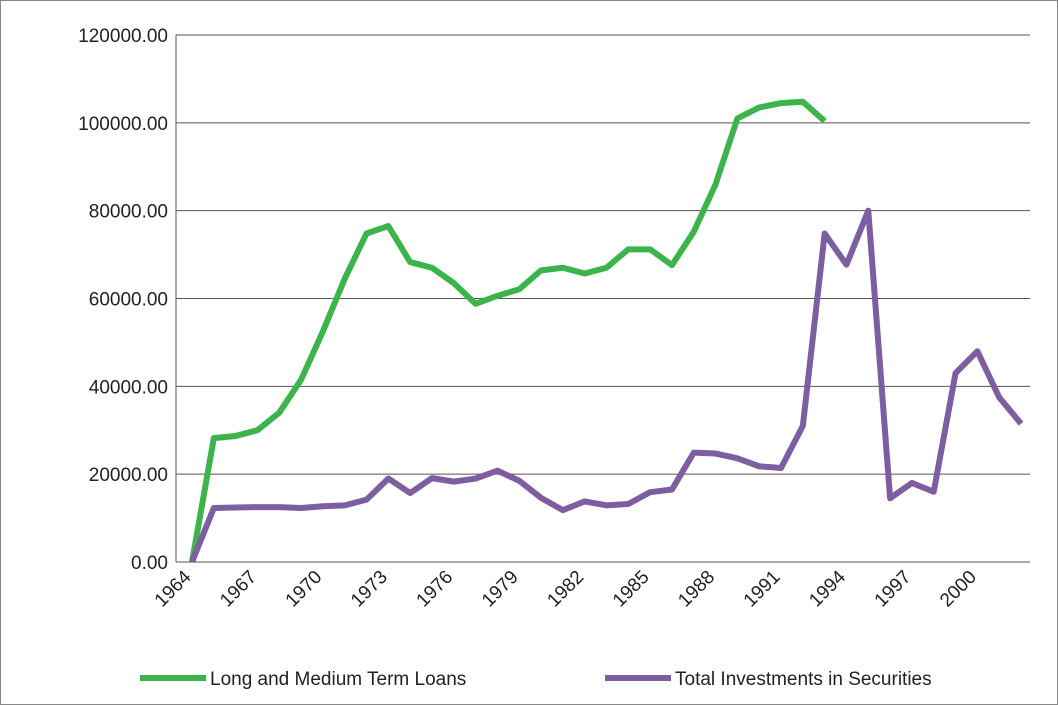 The image size is (1058, 705). I want to click on legend-label: Total Investments in Securities, so click(803, 679).